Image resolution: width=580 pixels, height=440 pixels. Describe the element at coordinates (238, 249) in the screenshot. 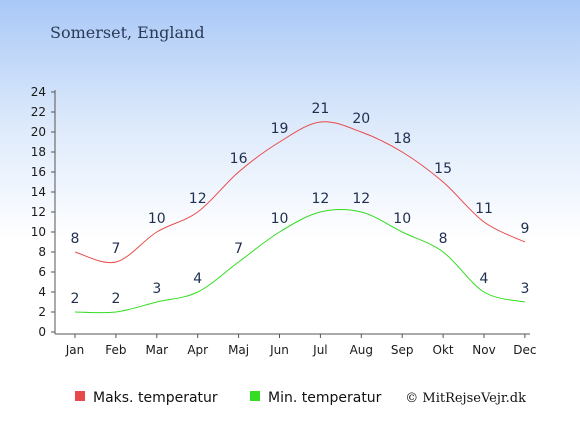

I see `min-value-label: 7` at that location.